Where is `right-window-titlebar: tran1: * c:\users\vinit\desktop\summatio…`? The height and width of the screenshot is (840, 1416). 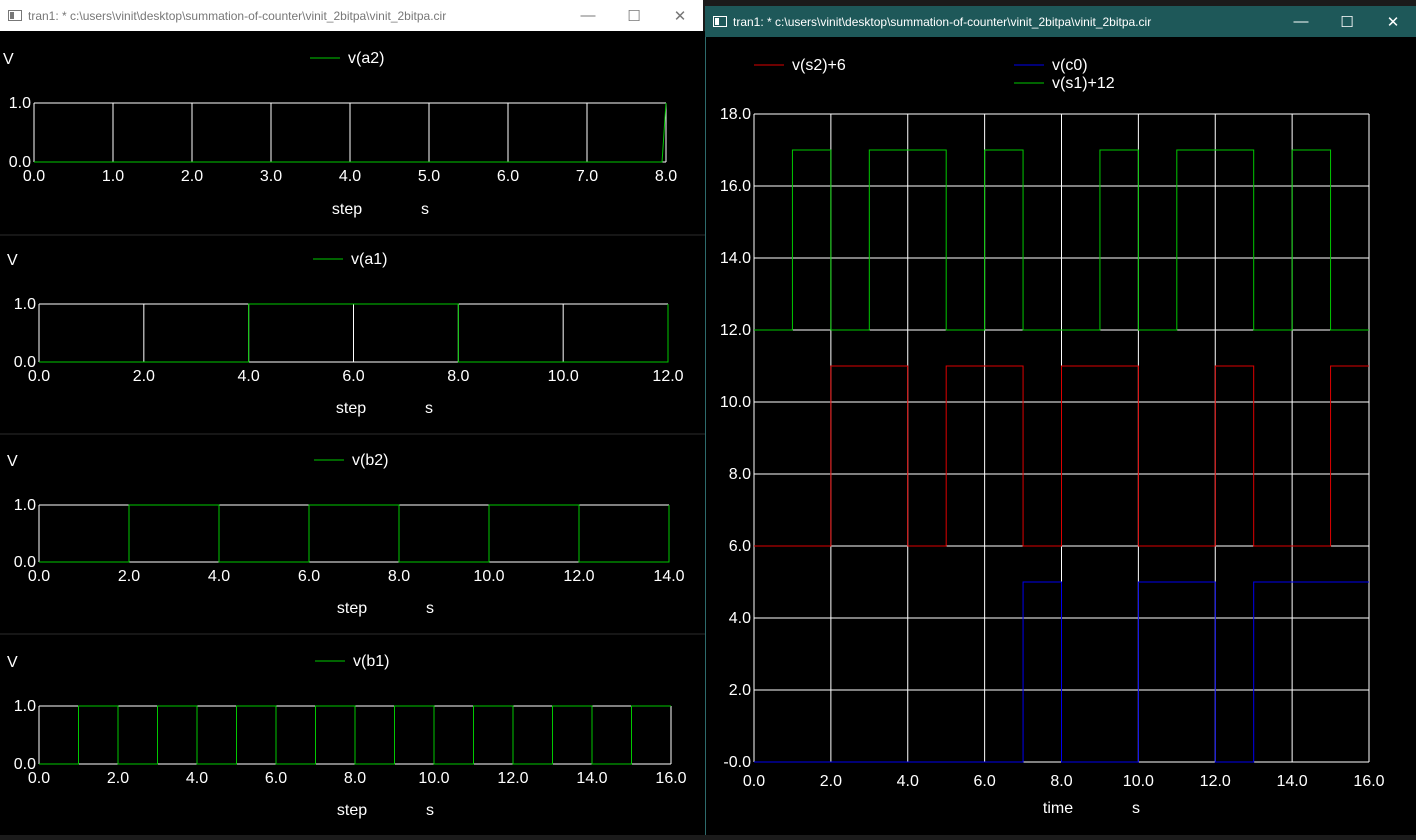 right-window-titlebar: tran1: * c:\users\vinit\desktop\summatio… is located at coordinates (1060, 21).